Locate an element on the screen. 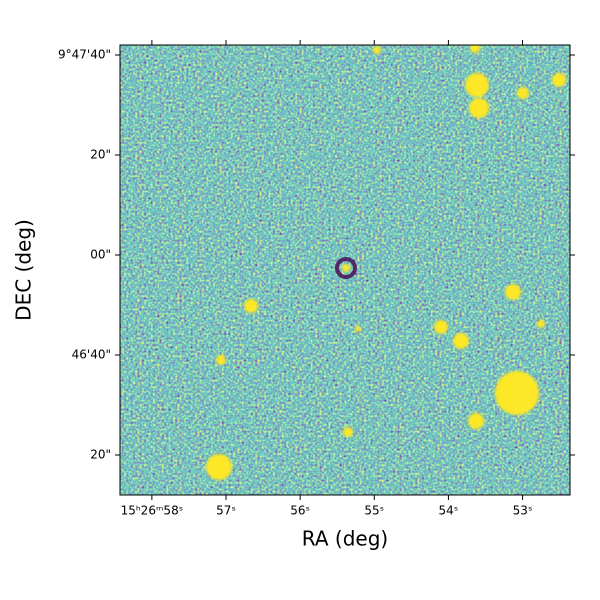  dark-ring is located at coordinates (346, 268).